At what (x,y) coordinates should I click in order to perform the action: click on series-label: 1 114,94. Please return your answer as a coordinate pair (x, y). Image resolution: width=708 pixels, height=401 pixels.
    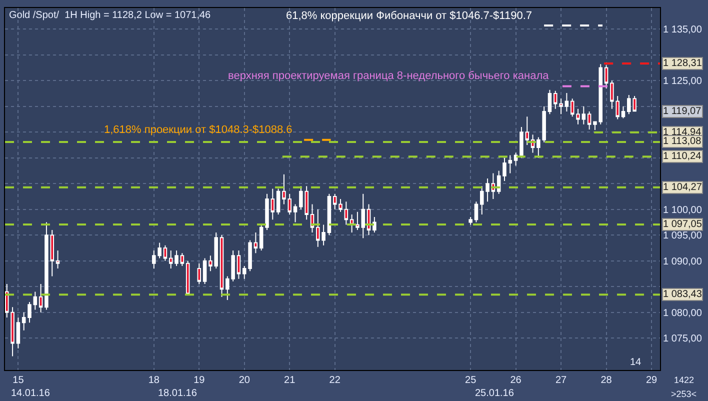
    Looking at the image, I should click on (682, 132).